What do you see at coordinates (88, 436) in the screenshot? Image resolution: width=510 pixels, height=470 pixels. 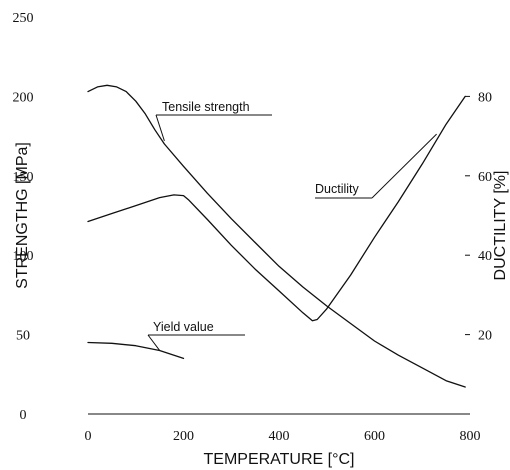 I see `x-tick-label: 0` at bounding box center [88, 436].